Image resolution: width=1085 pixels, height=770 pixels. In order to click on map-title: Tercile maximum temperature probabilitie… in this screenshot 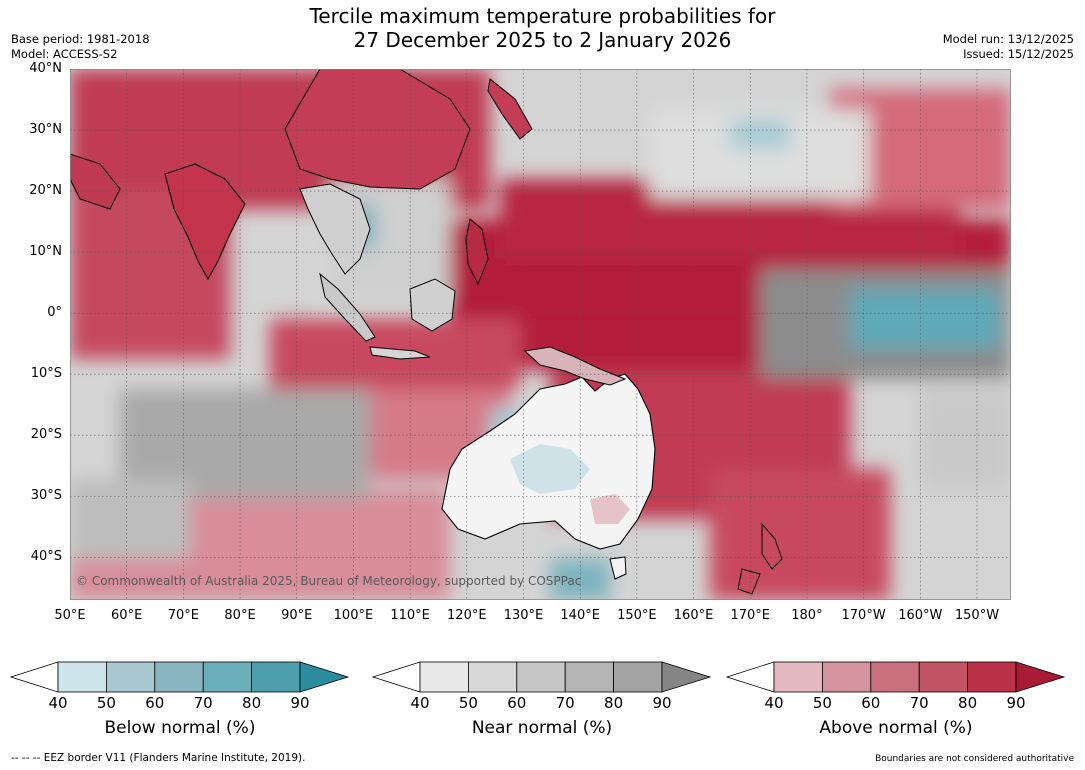, I will do `click(542, 28)`.